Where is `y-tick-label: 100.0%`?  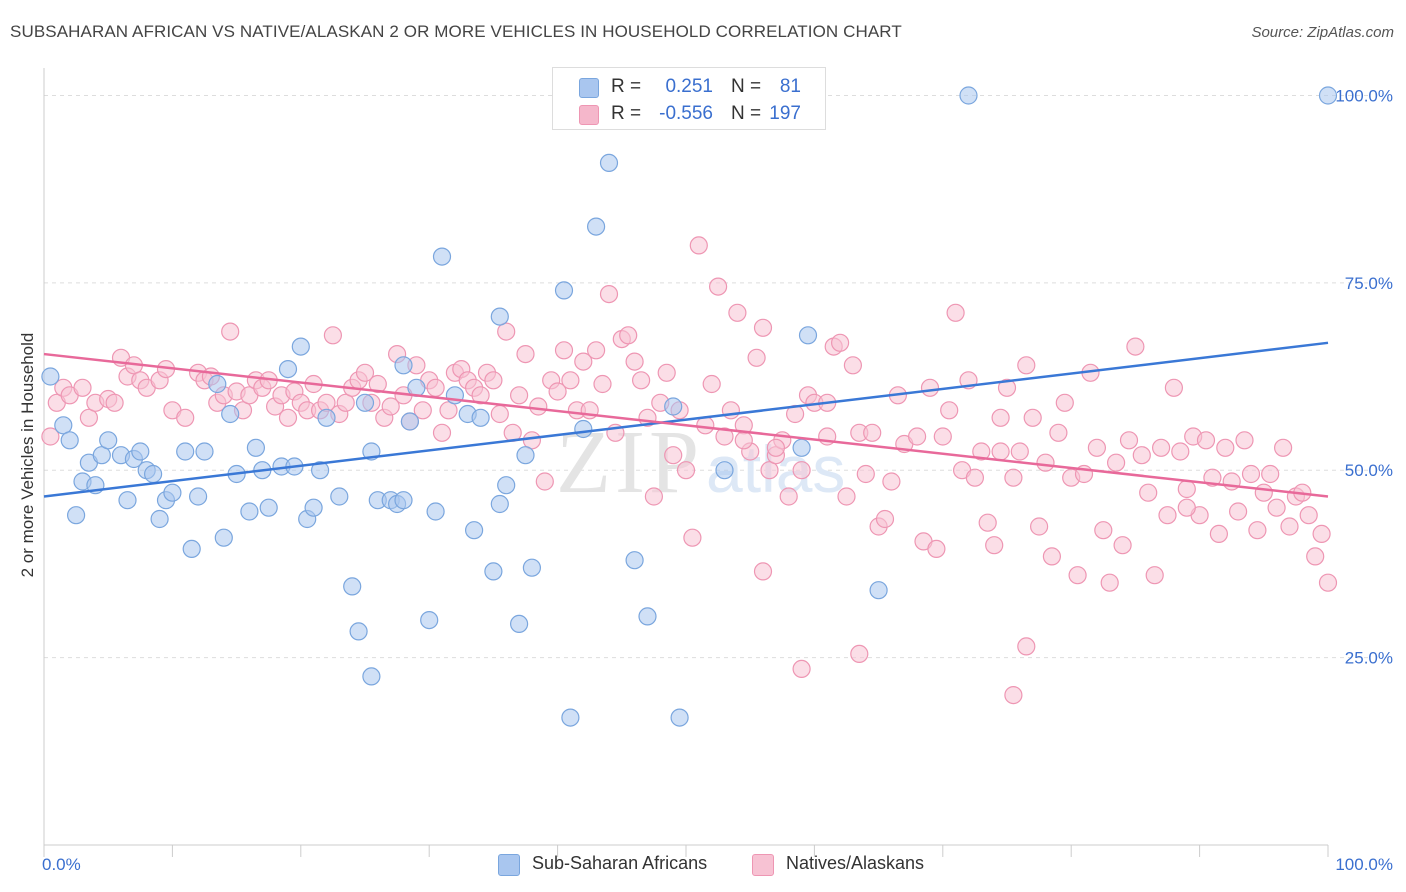 y-tick-label: 100.0% is located at coordinates (1364, 95).